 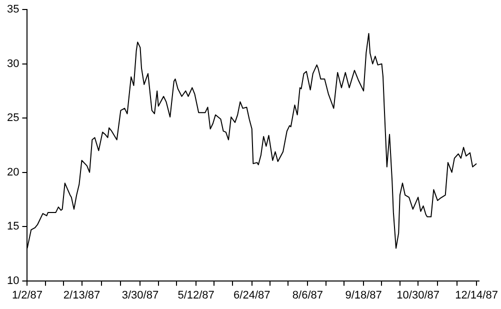 I want to click on y-tick-label: 15, so click(x=13, y=226).